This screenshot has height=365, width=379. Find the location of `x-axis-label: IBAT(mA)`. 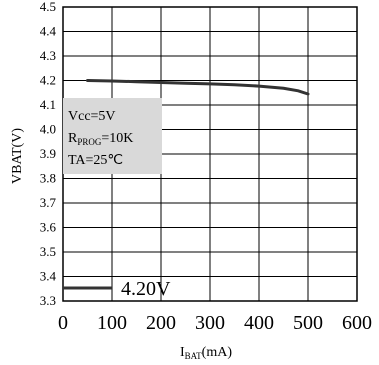

x-axis-label: IBAT(mA) is located at coordinates (206, 353).